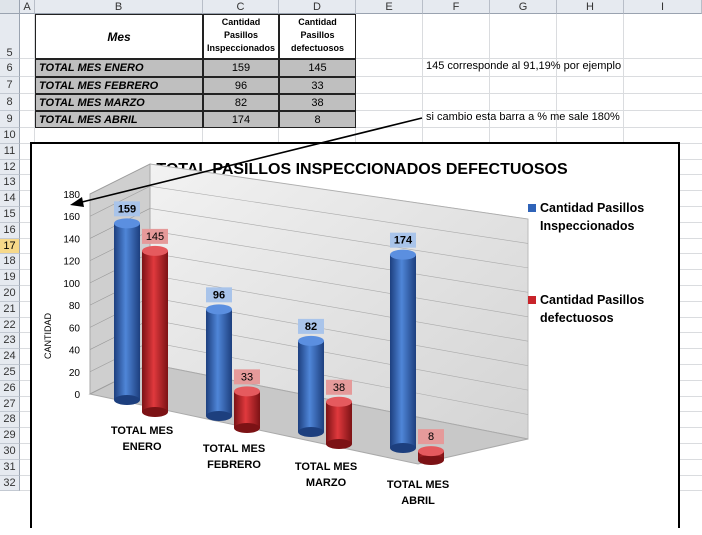 This screenshot has width=702, height=535. I want to click on table-cell-defectuosos: 38, so click(317, 102).